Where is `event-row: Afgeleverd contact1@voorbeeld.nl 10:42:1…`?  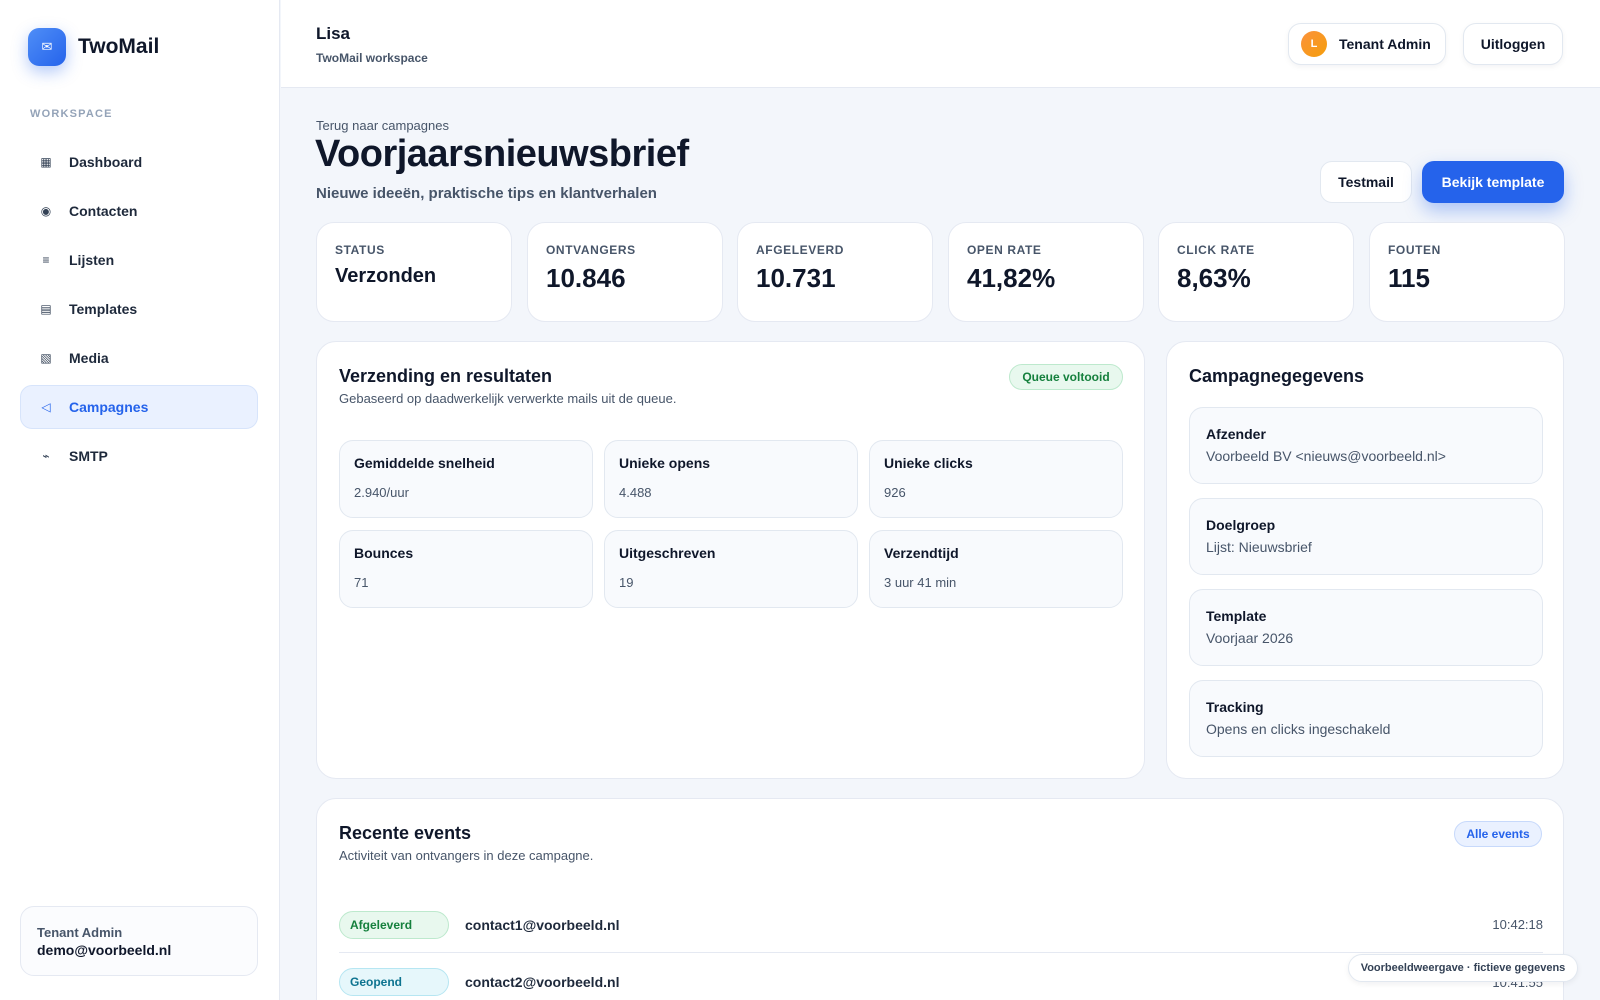
event-row: Afgeleverd contact1@voorbeeld.nl 10:42:1… is located at coordinates (941, 925).